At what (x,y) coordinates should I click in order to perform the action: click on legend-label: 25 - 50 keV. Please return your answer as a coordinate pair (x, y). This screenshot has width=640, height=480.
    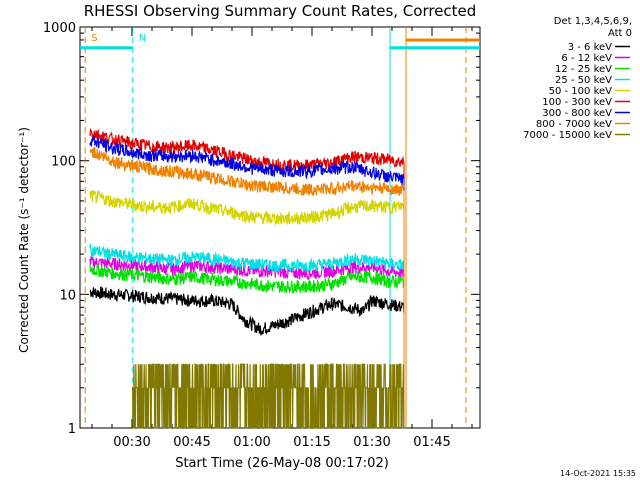
    Looking at the image, I should click on (583, 80).